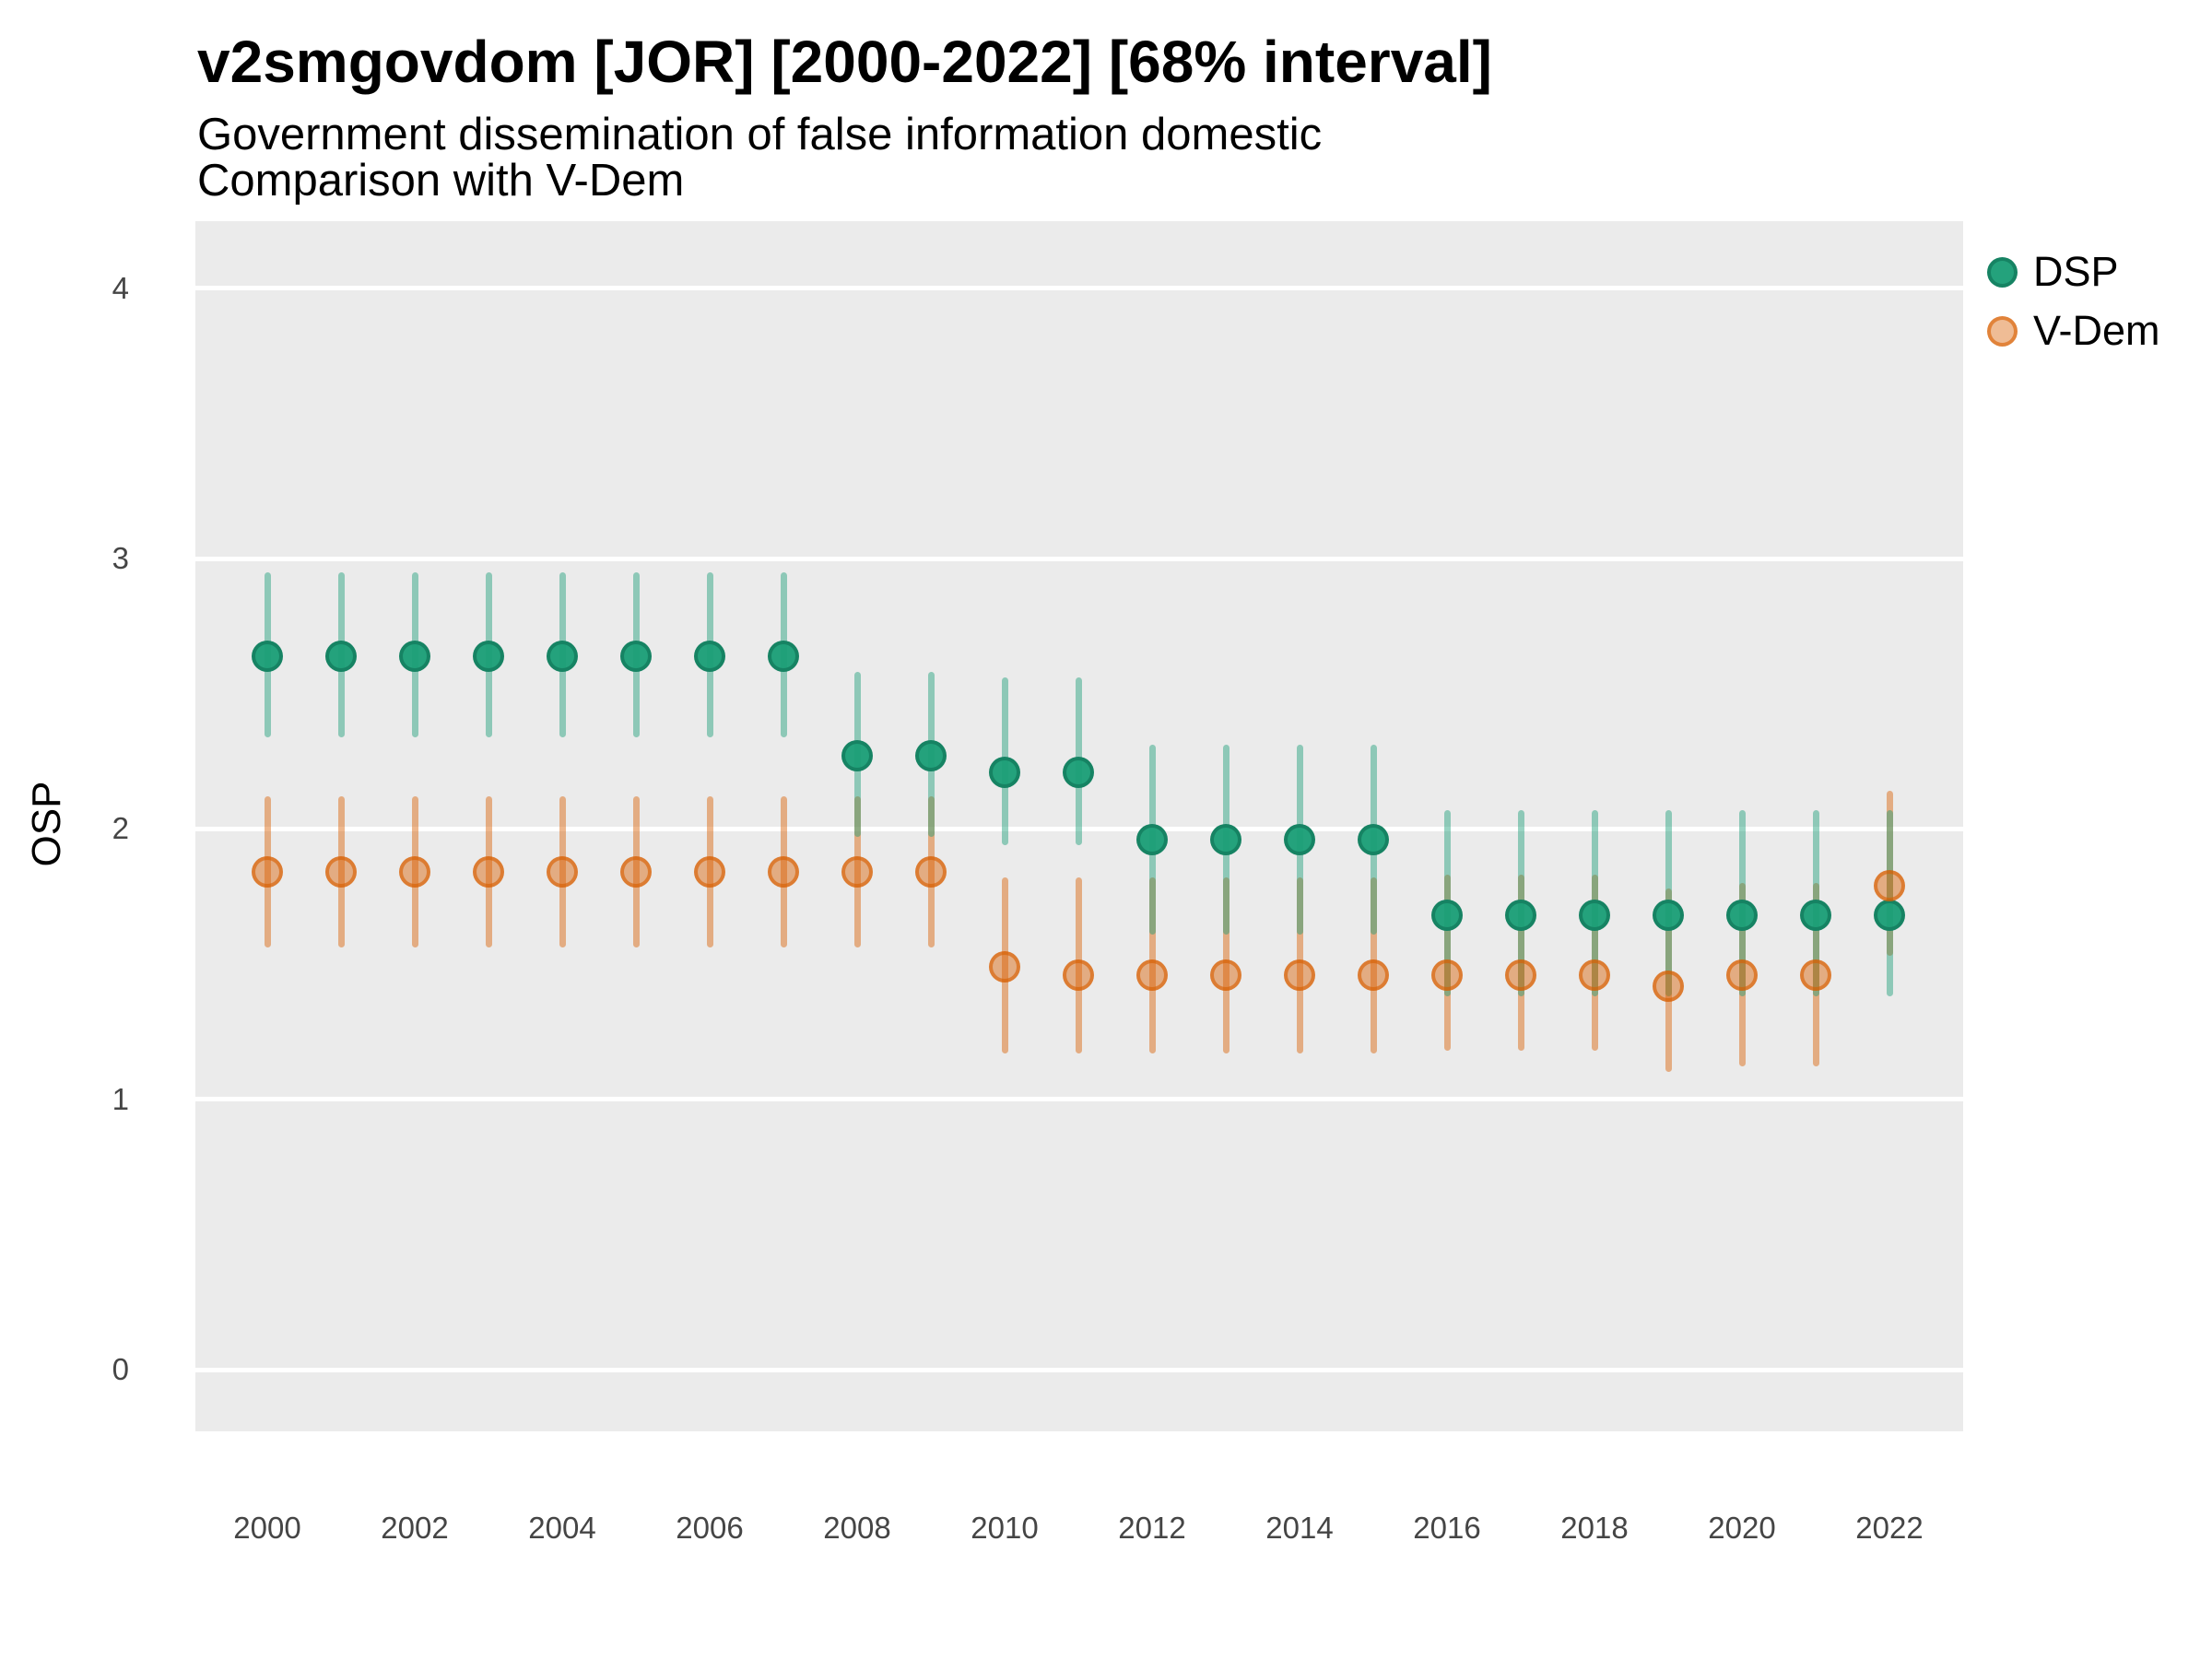  What do you see at coordinates (709, 872) in the screenshot?
I see `vdem-point-2006` at bounding box center [709, 872].